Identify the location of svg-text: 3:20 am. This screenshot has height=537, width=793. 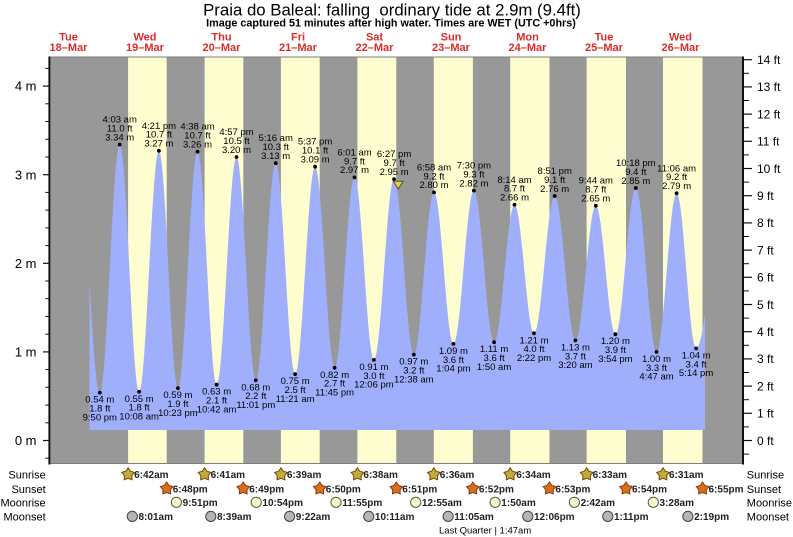
(575, 365).